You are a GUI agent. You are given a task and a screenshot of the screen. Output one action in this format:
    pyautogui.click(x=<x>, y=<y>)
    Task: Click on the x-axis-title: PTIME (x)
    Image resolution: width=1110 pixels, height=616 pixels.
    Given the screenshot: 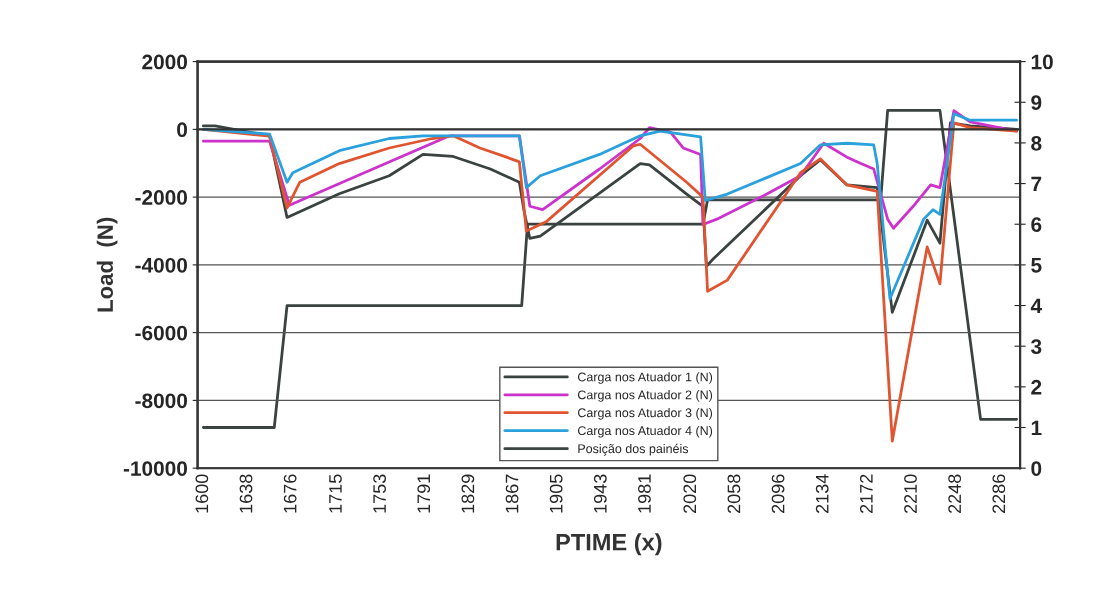 What is the action you would take?
    pyautogui.click(x=609, y=544)
    